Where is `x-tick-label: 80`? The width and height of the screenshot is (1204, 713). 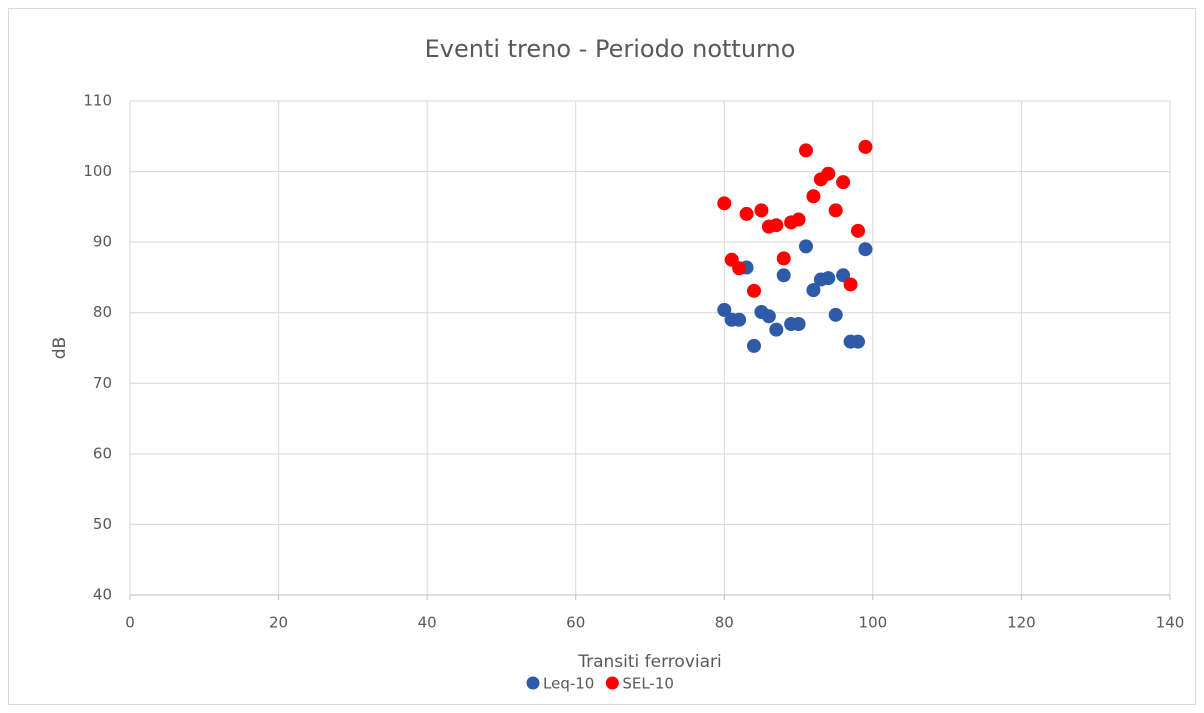 x-tick-label: 80 is located at coordinates (724, 623).